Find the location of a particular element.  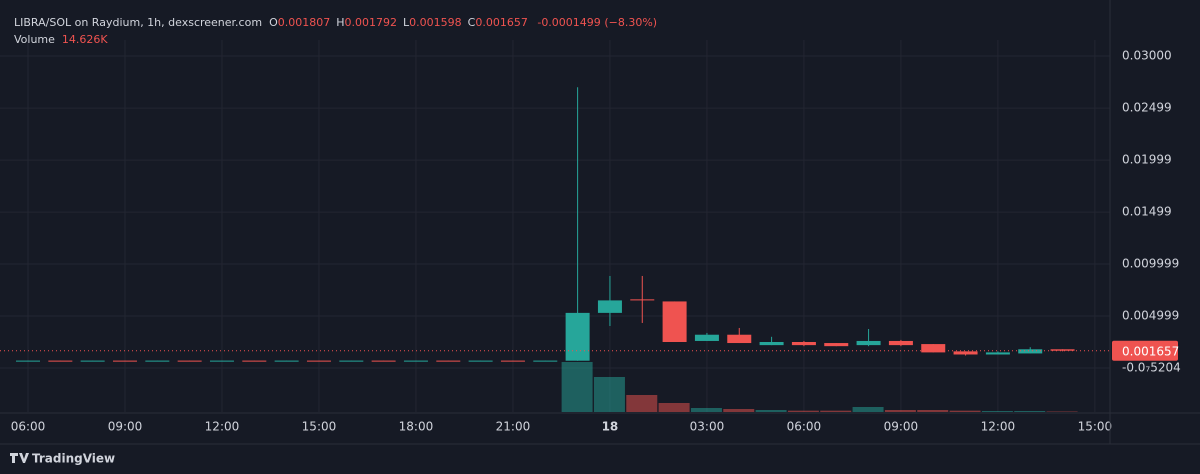

y-tick-label: 0.01999 is located at coordinates (1147, 160).